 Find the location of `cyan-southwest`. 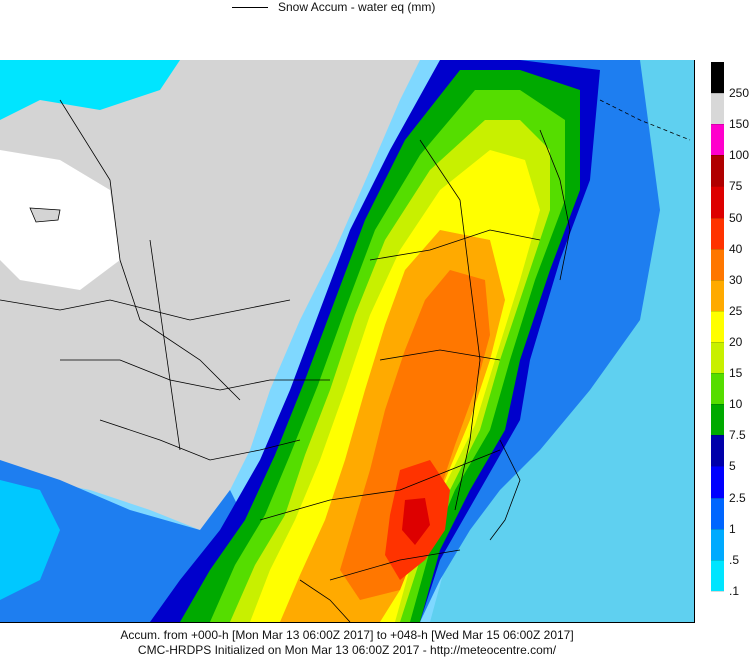

cyan-southwest is located at coordinates (30, 540).